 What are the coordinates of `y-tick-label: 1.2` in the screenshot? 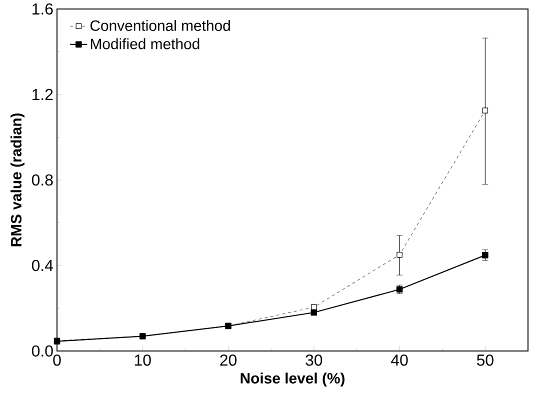 It's located at (42, 94).